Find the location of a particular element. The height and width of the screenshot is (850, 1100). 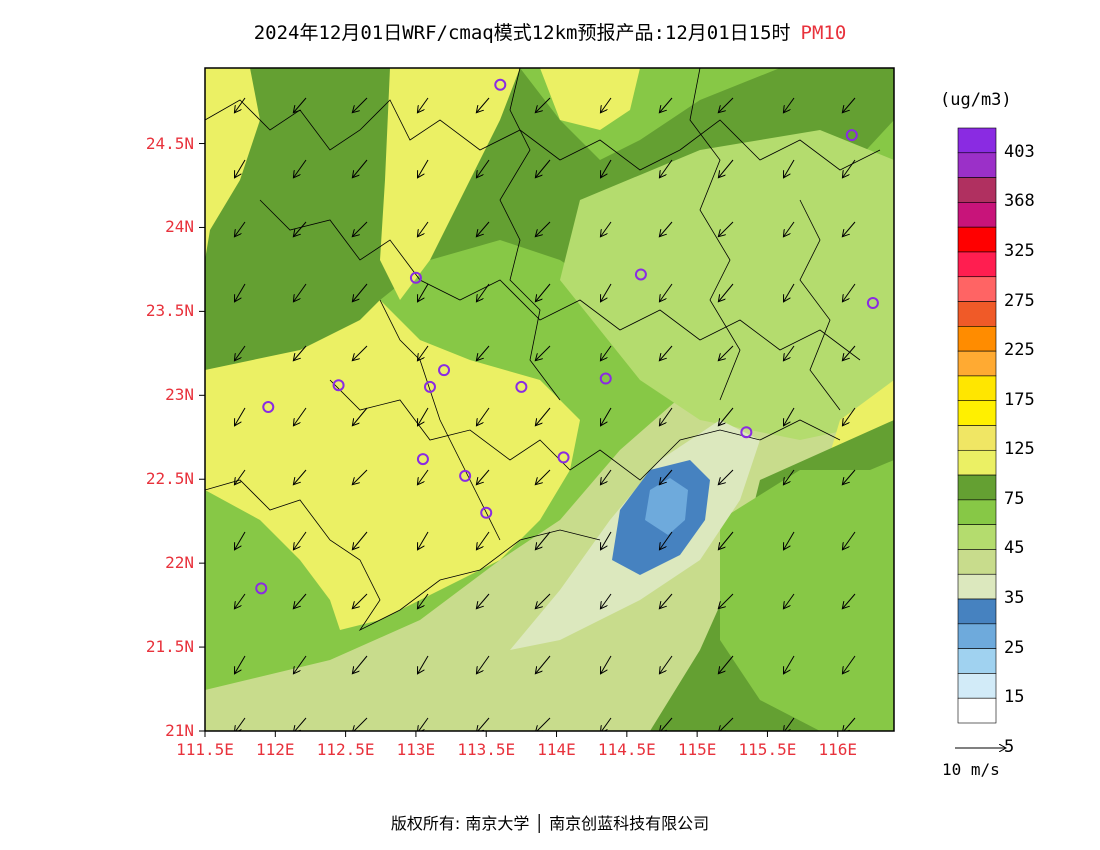

lon-label: 113.5E is located at coordinates (486, 749).